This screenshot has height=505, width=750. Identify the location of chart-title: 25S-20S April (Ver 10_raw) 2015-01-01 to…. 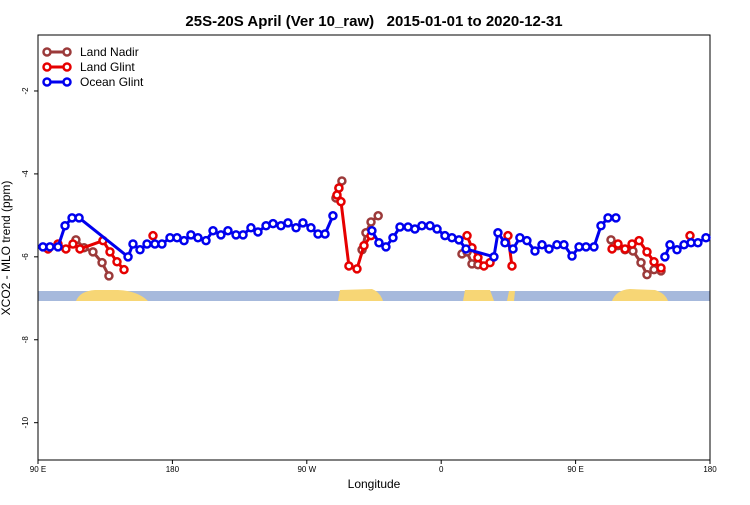
(373, 21).